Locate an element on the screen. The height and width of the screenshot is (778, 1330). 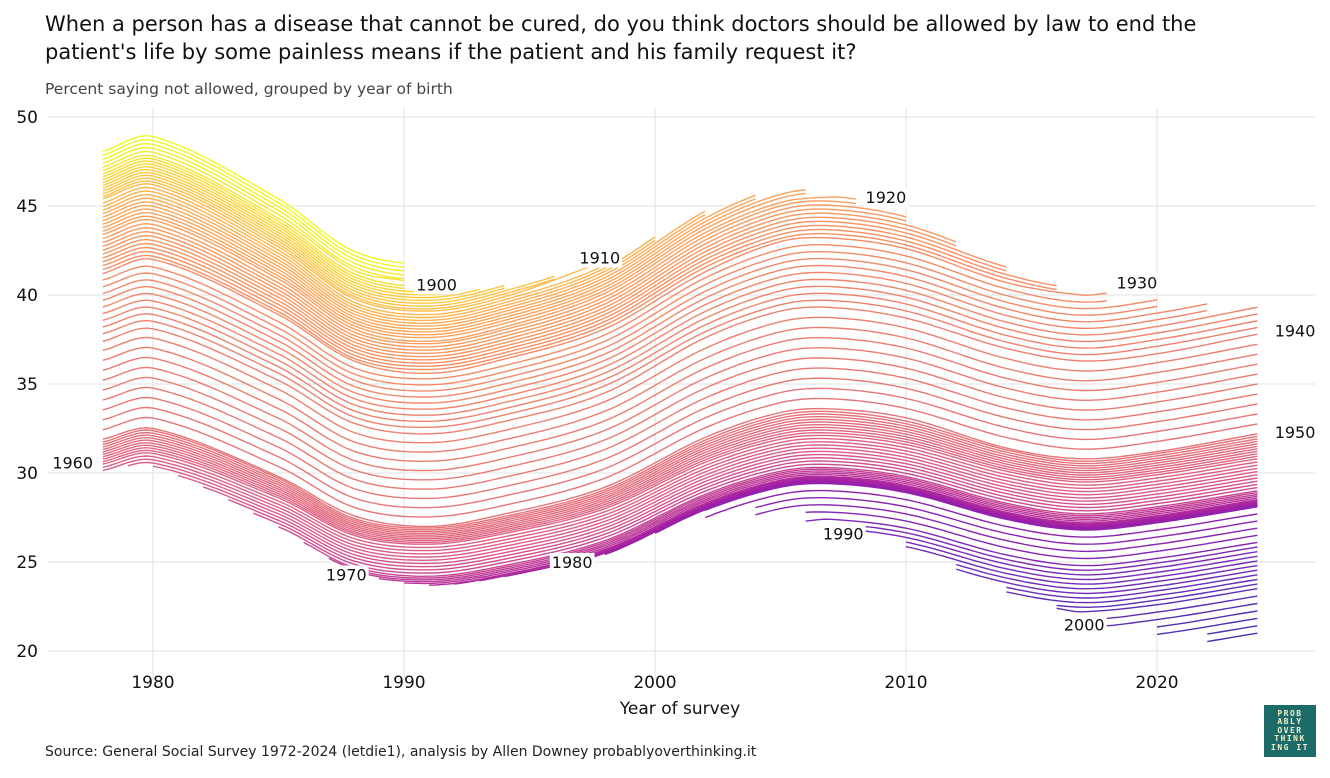
cohort-line-1943 is located at coordinates (680, 399).